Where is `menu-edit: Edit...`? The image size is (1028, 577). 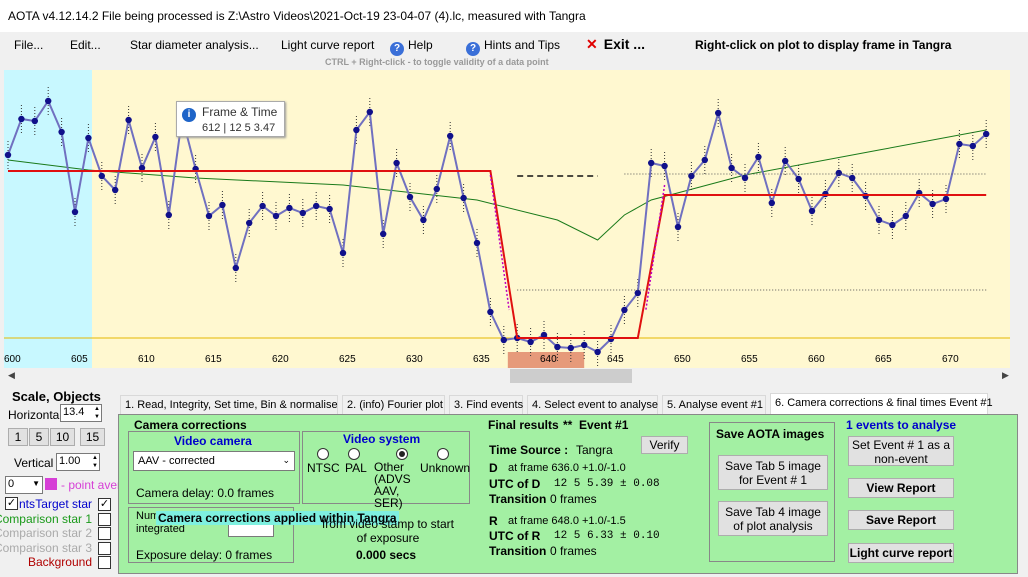
menu-edit: Edit... is located at coordinates (85, 45).